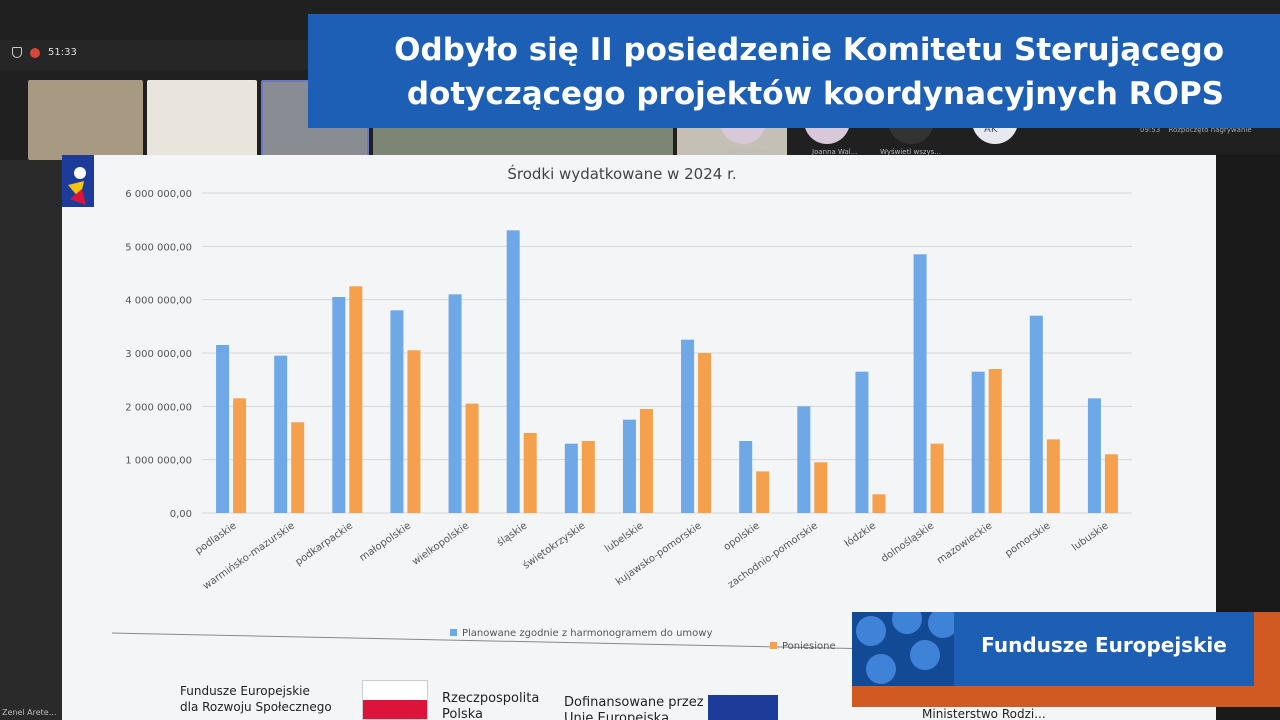 This screenshot has width=1280, height=720. Describe the element at coordinates (78, 181) in the screenshot. I see `fundusze-europejskie-logo` at that location.